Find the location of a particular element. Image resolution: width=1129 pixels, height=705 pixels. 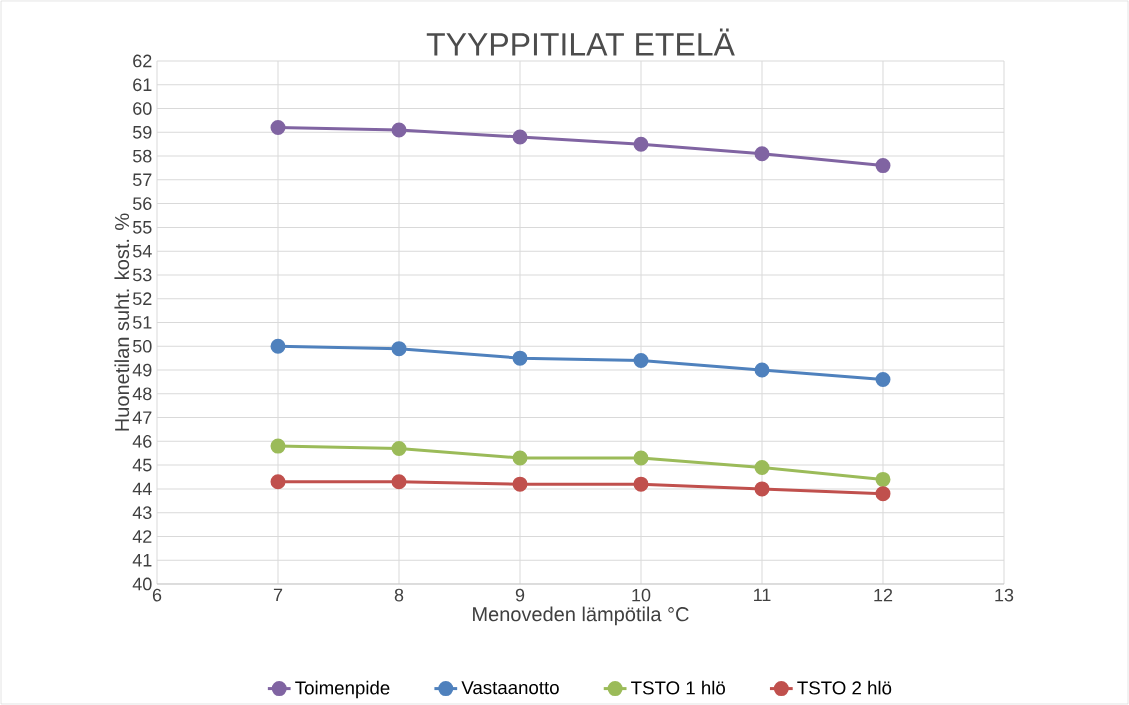

y-tick-label: 42 is located at coordinates (142, 536).